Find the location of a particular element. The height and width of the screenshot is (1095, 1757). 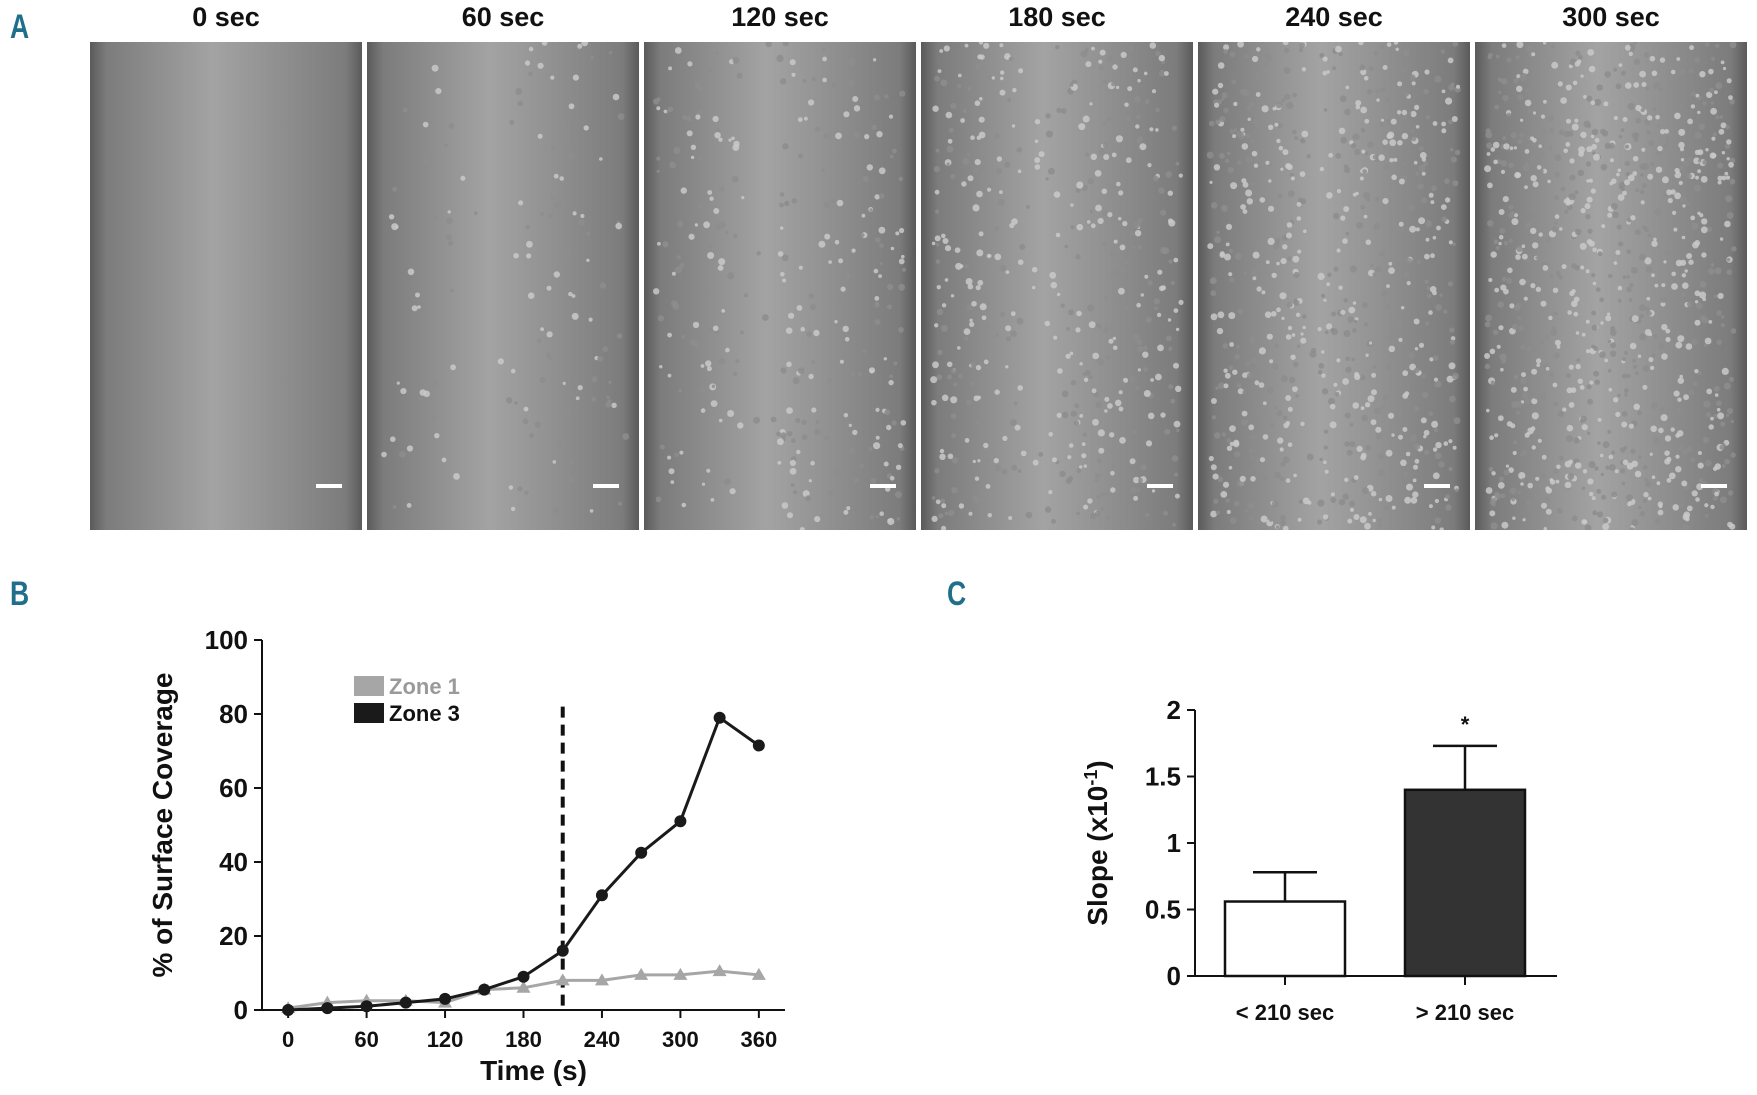

frame-label: 60 sec is located at coordinates (503, 17).